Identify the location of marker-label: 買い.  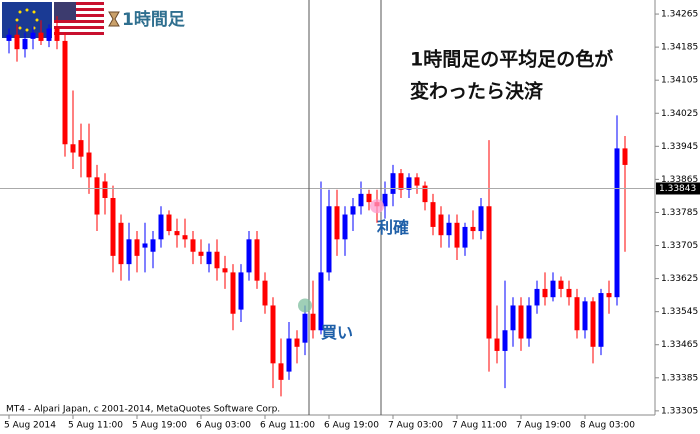
(337, 332).